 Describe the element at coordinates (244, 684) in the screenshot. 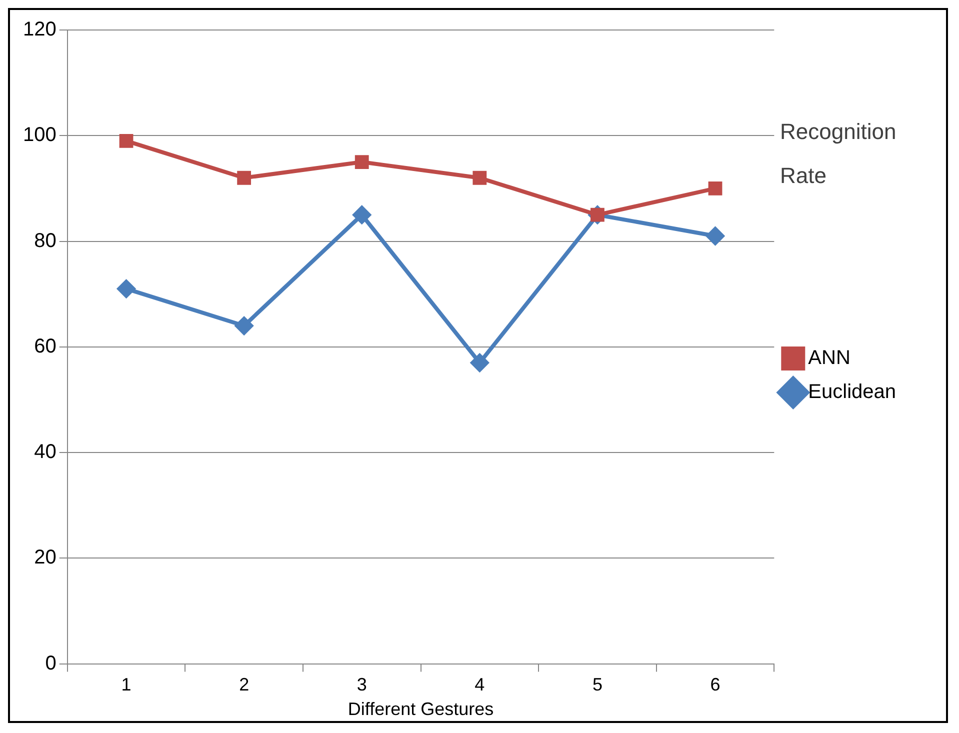

I see `x-tick-label: 2` at that location.